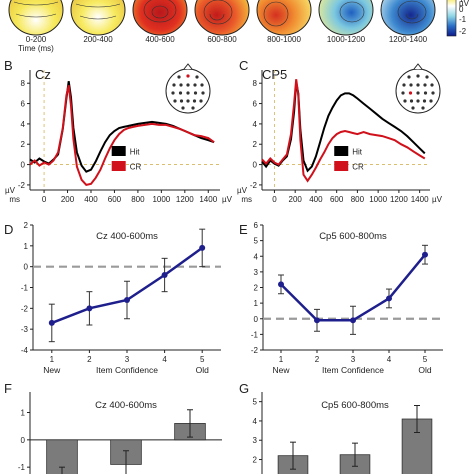 Image resolution: width=474 pixels, height=474 pixels. I want to click on x-unit-label: µV, so click(227, 199).